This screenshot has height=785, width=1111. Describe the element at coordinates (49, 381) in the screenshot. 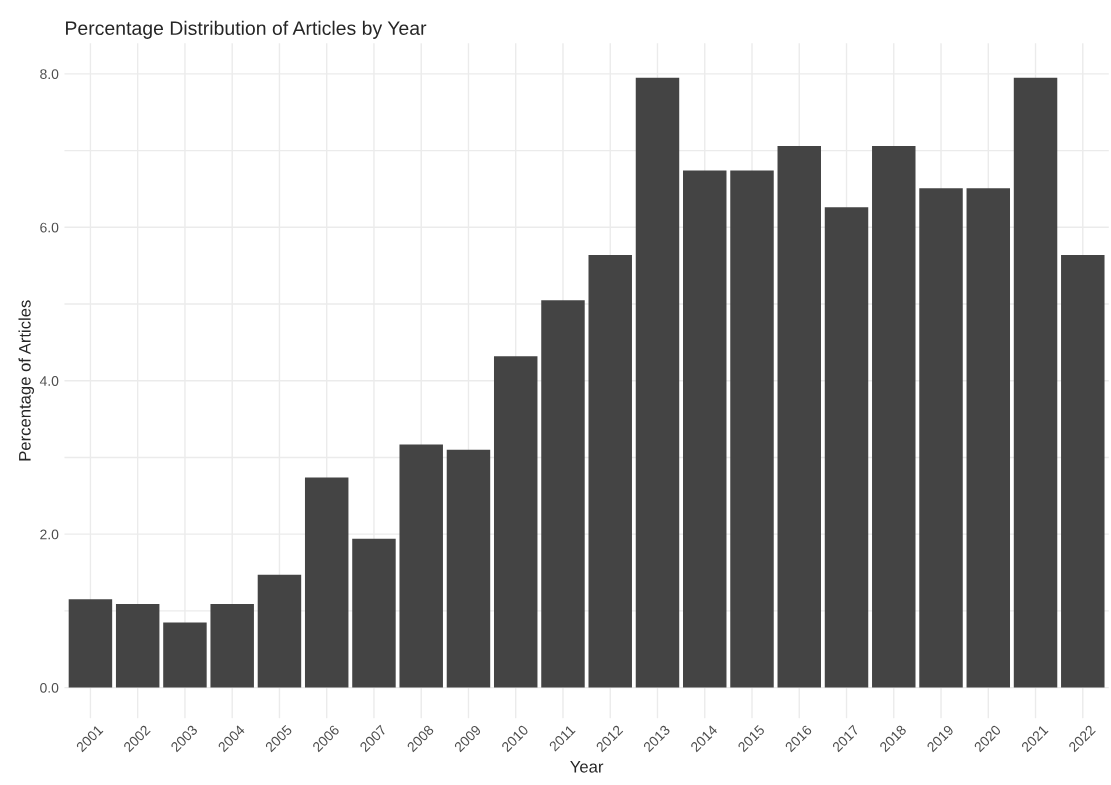

I see `y-tick-label: 4.0` at that location.